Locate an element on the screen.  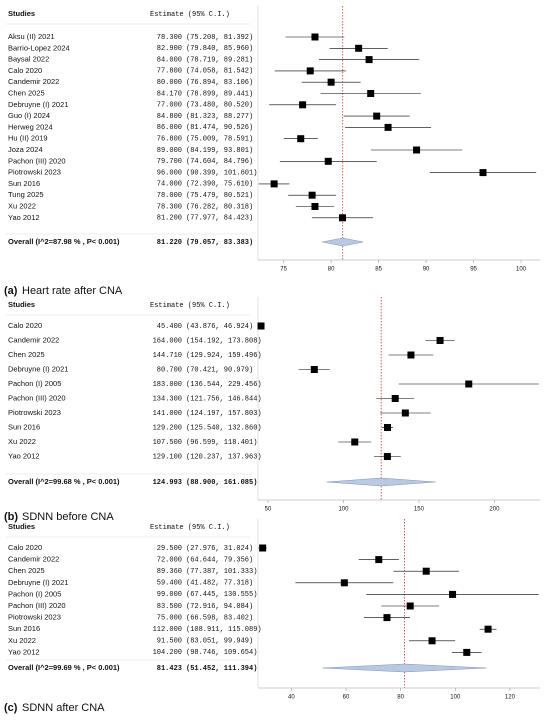
study-name: Joza 2024 is located at coordinates (25, 149).